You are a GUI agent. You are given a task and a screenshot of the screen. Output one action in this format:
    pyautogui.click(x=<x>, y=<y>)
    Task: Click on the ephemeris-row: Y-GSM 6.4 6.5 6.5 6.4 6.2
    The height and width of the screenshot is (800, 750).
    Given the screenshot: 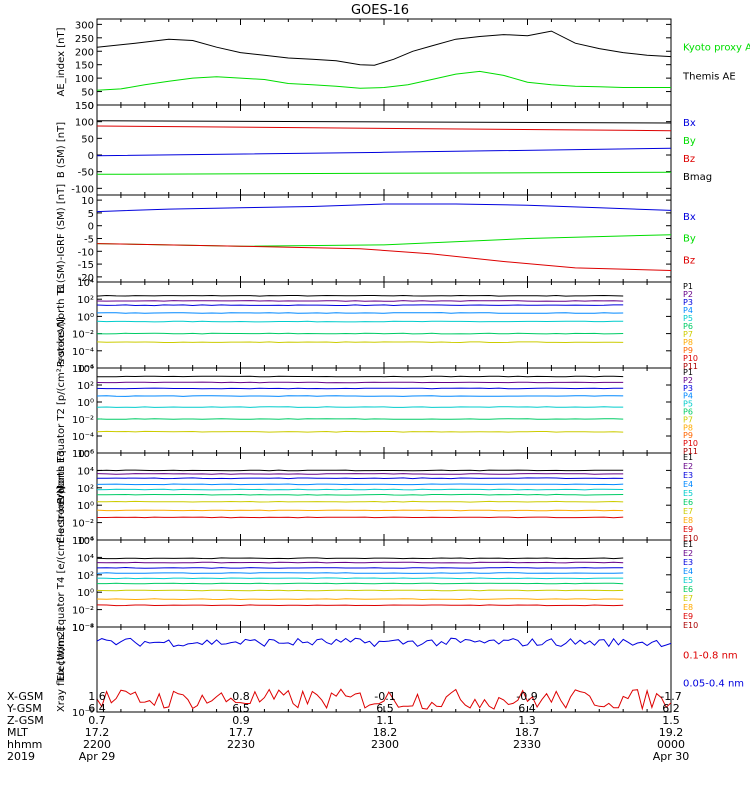 What is the action you would take?
    pyautogui.click(x=375, y=708)
    